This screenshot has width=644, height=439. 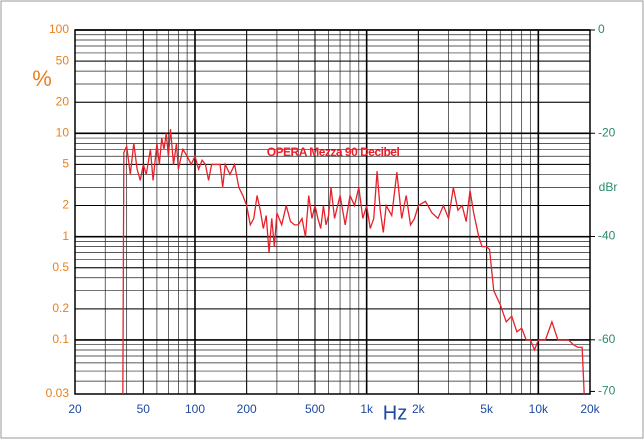 I want to click on y-tick-label: 100, so click(x=59, y=29).